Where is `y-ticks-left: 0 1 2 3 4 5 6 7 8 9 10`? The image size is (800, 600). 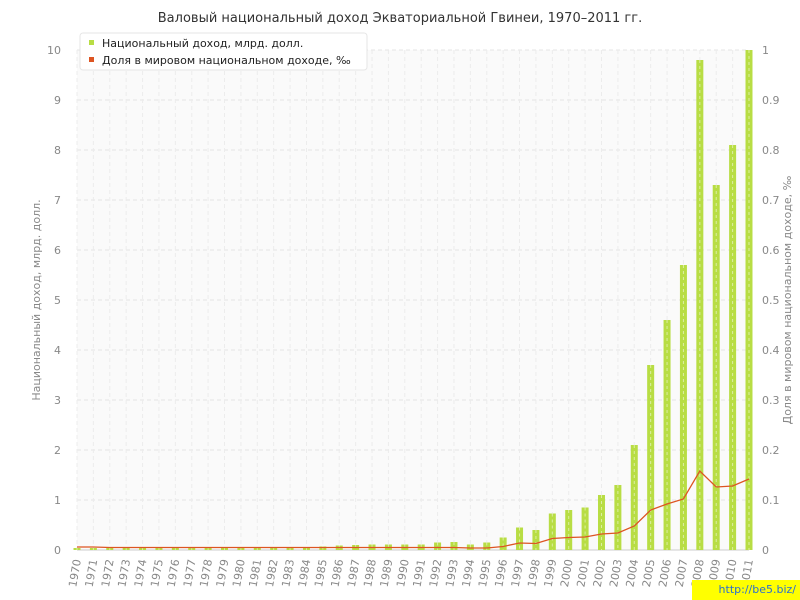
y-ticks-left: 0 1 2 3 4 5 6 7 8 9 10 is located at coordinates (54, 300).